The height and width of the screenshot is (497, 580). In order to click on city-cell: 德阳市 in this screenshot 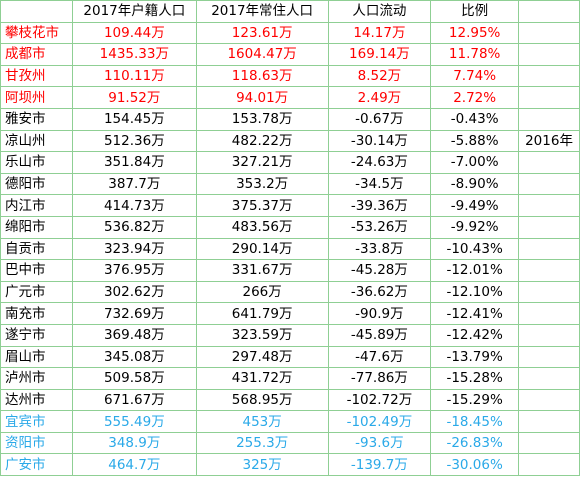, I will do `click(36, 184)`.